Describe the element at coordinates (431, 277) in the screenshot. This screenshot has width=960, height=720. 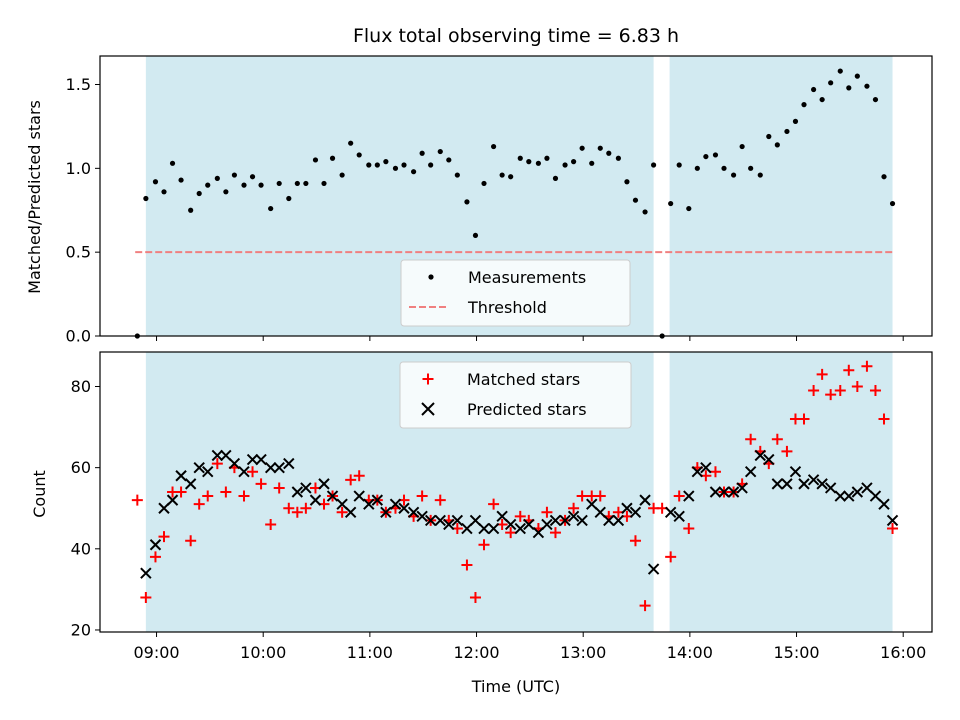
I see `legend-key-measurements` at that location.